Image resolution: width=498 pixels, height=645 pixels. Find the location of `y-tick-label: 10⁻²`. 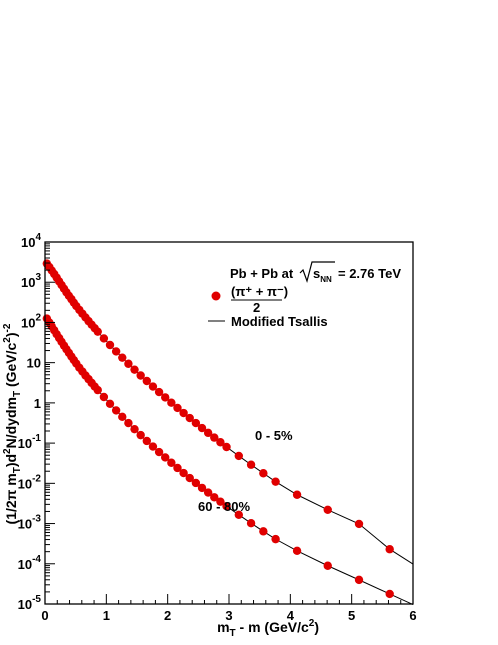

y-tick-label: 10⁻² is located at coordinates (30, 482).